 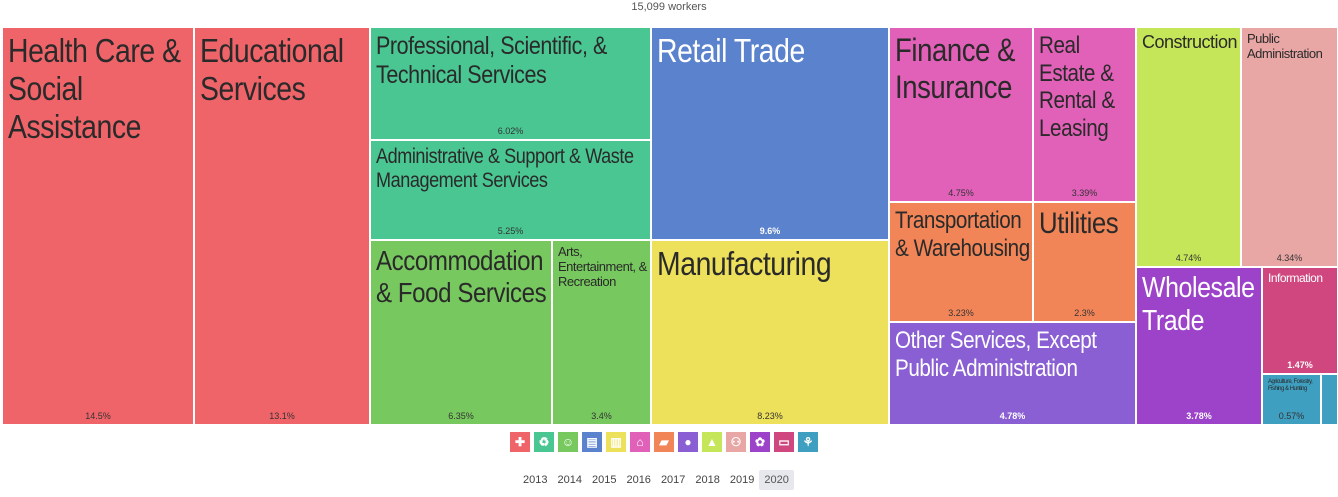 What do you see at coordinates (962, 234) in the screenshot?
I see `tile-name-label: Transportation & Warehousing` at bounding box center [962, 234].